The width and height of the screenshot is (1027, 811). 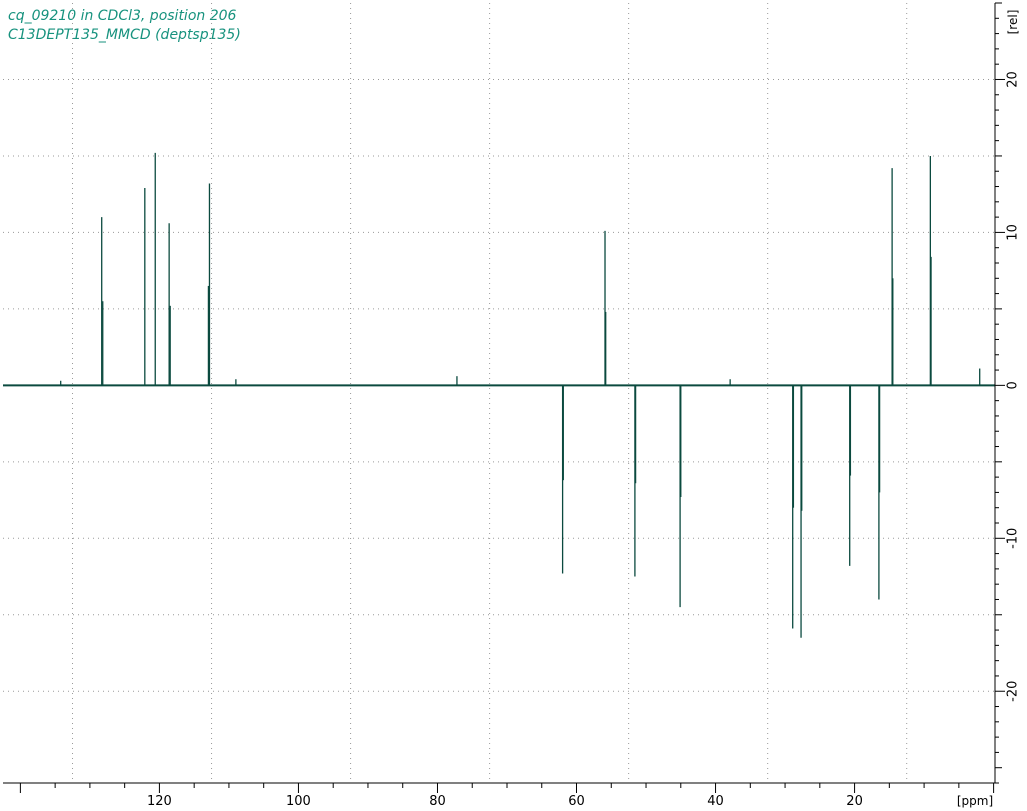 I want to click on spectrum-title: cq_09210 in CDCl3, position 206, so click(x=122, y=16).